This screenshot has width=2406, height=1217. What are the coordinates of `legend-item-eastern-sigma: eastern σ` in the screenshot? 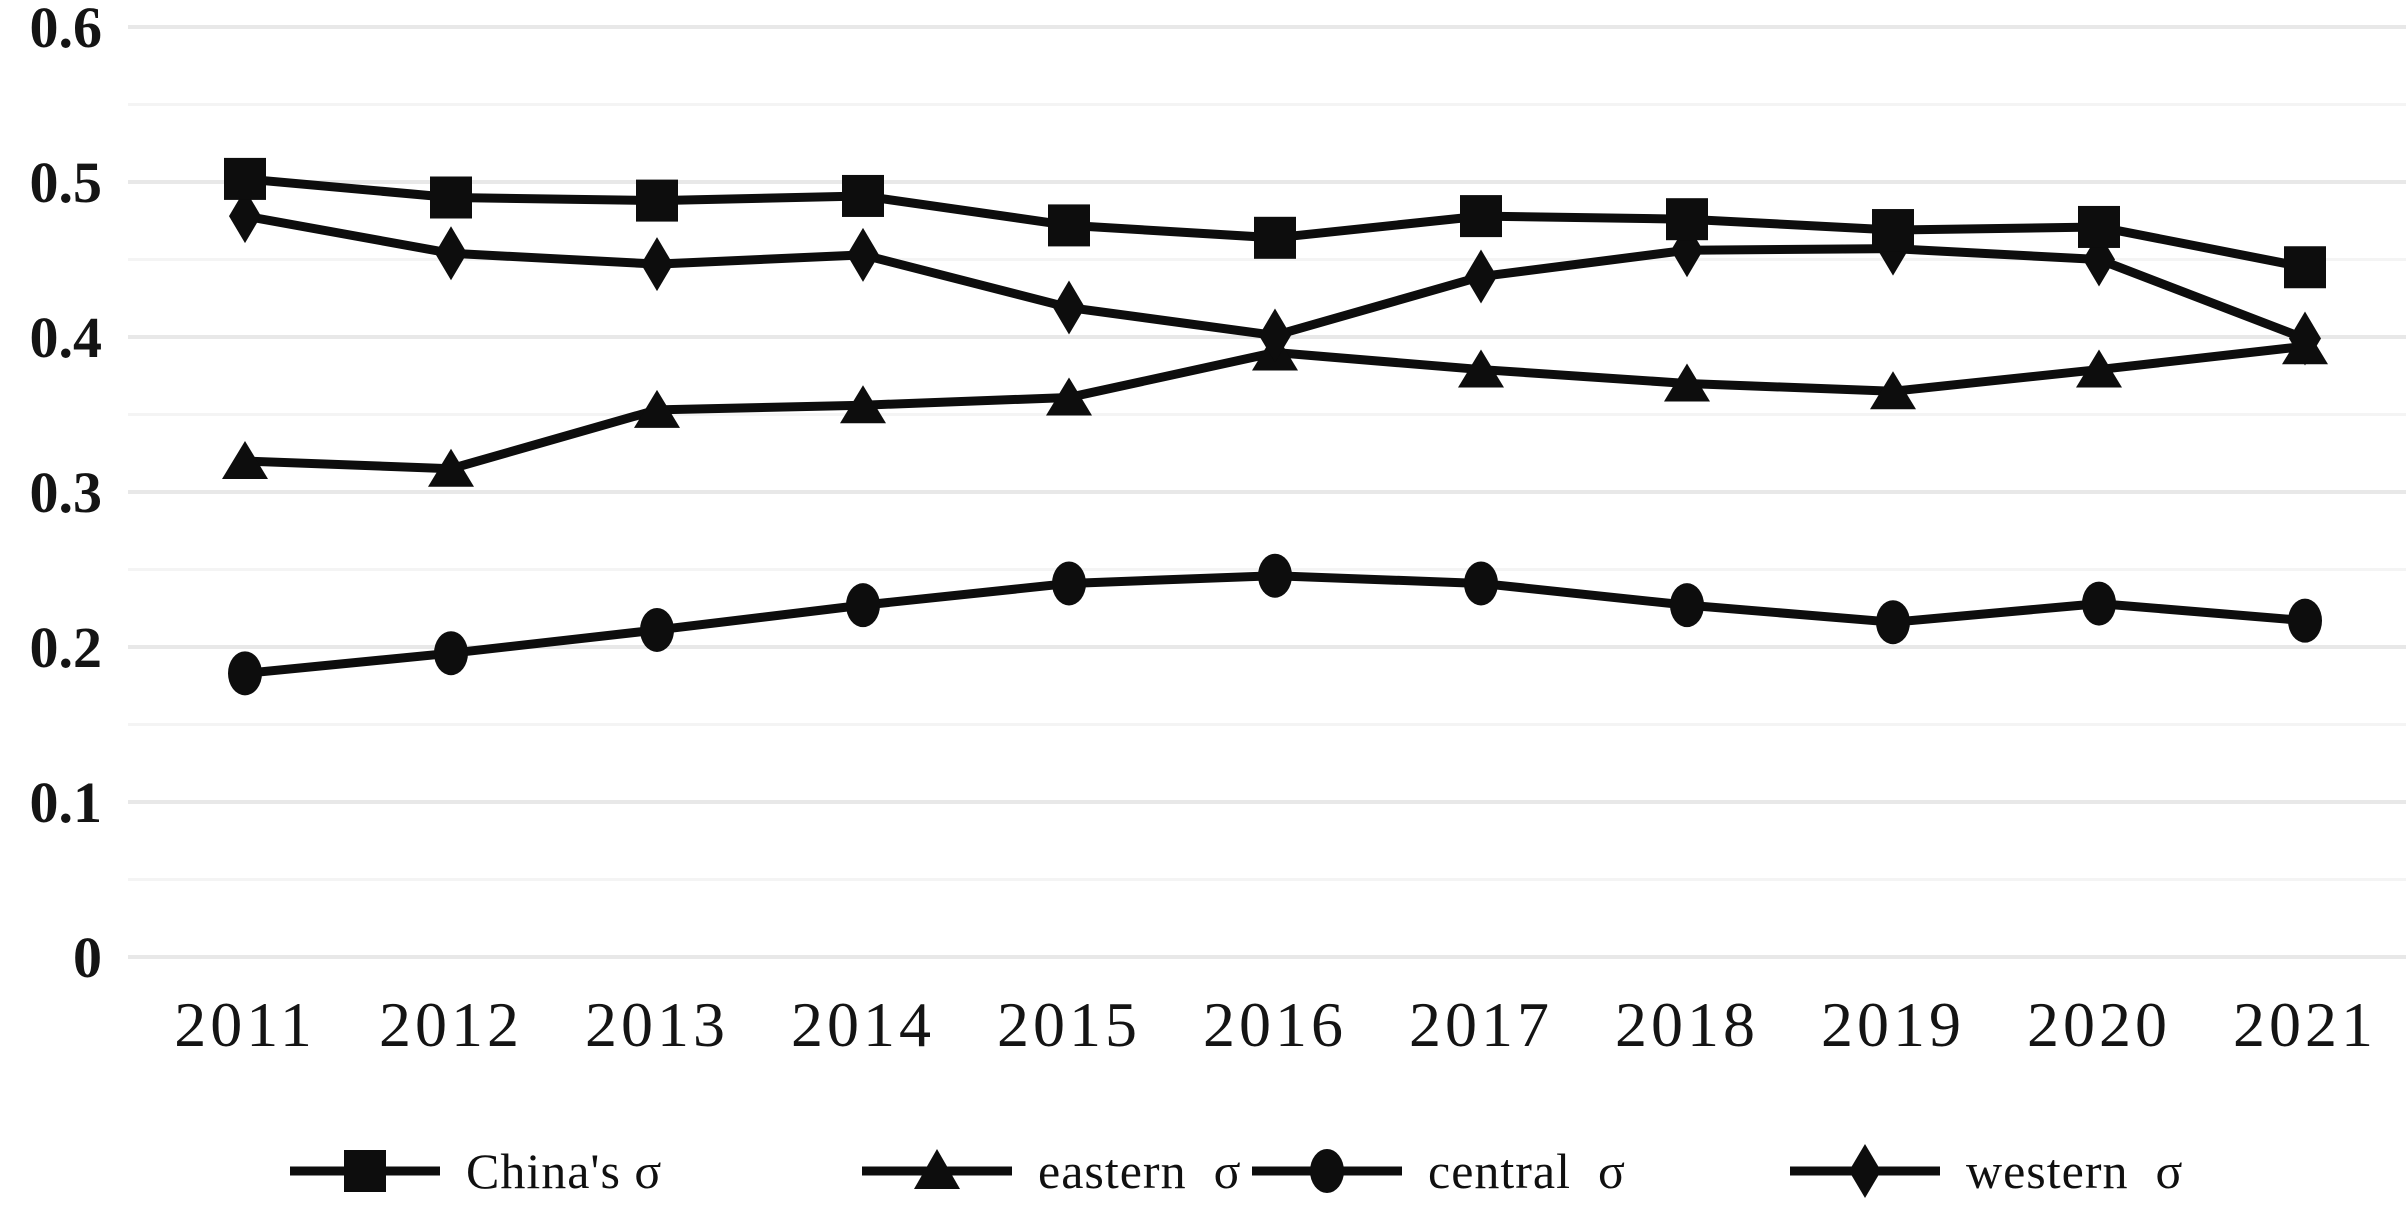 It's located at (1052, 1170).